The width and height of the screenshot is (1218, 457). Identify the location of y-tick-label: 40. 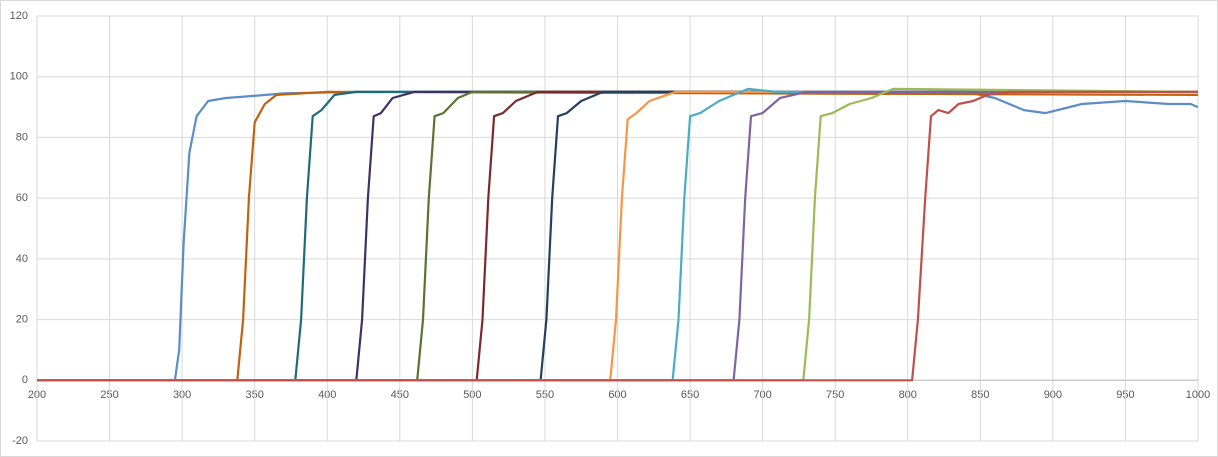
(22, 259).